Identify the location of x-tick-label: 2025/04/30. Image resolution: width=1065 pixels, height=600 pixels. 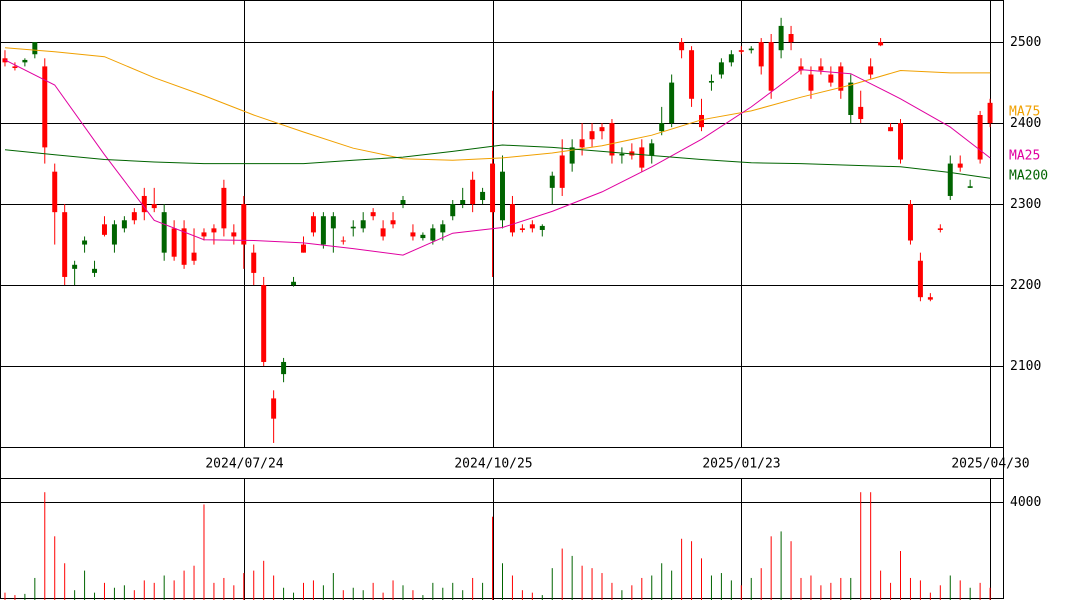
(990, 464).